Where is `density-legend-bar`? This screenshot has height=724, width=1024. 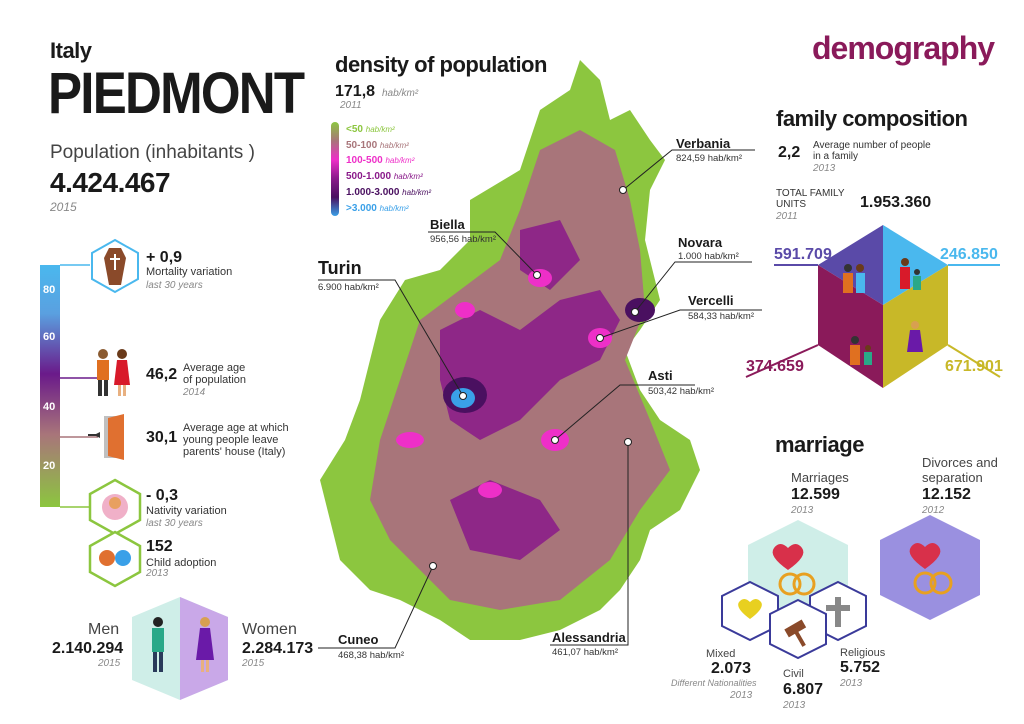 density-legend-bar is located at coordinates (335, 169).